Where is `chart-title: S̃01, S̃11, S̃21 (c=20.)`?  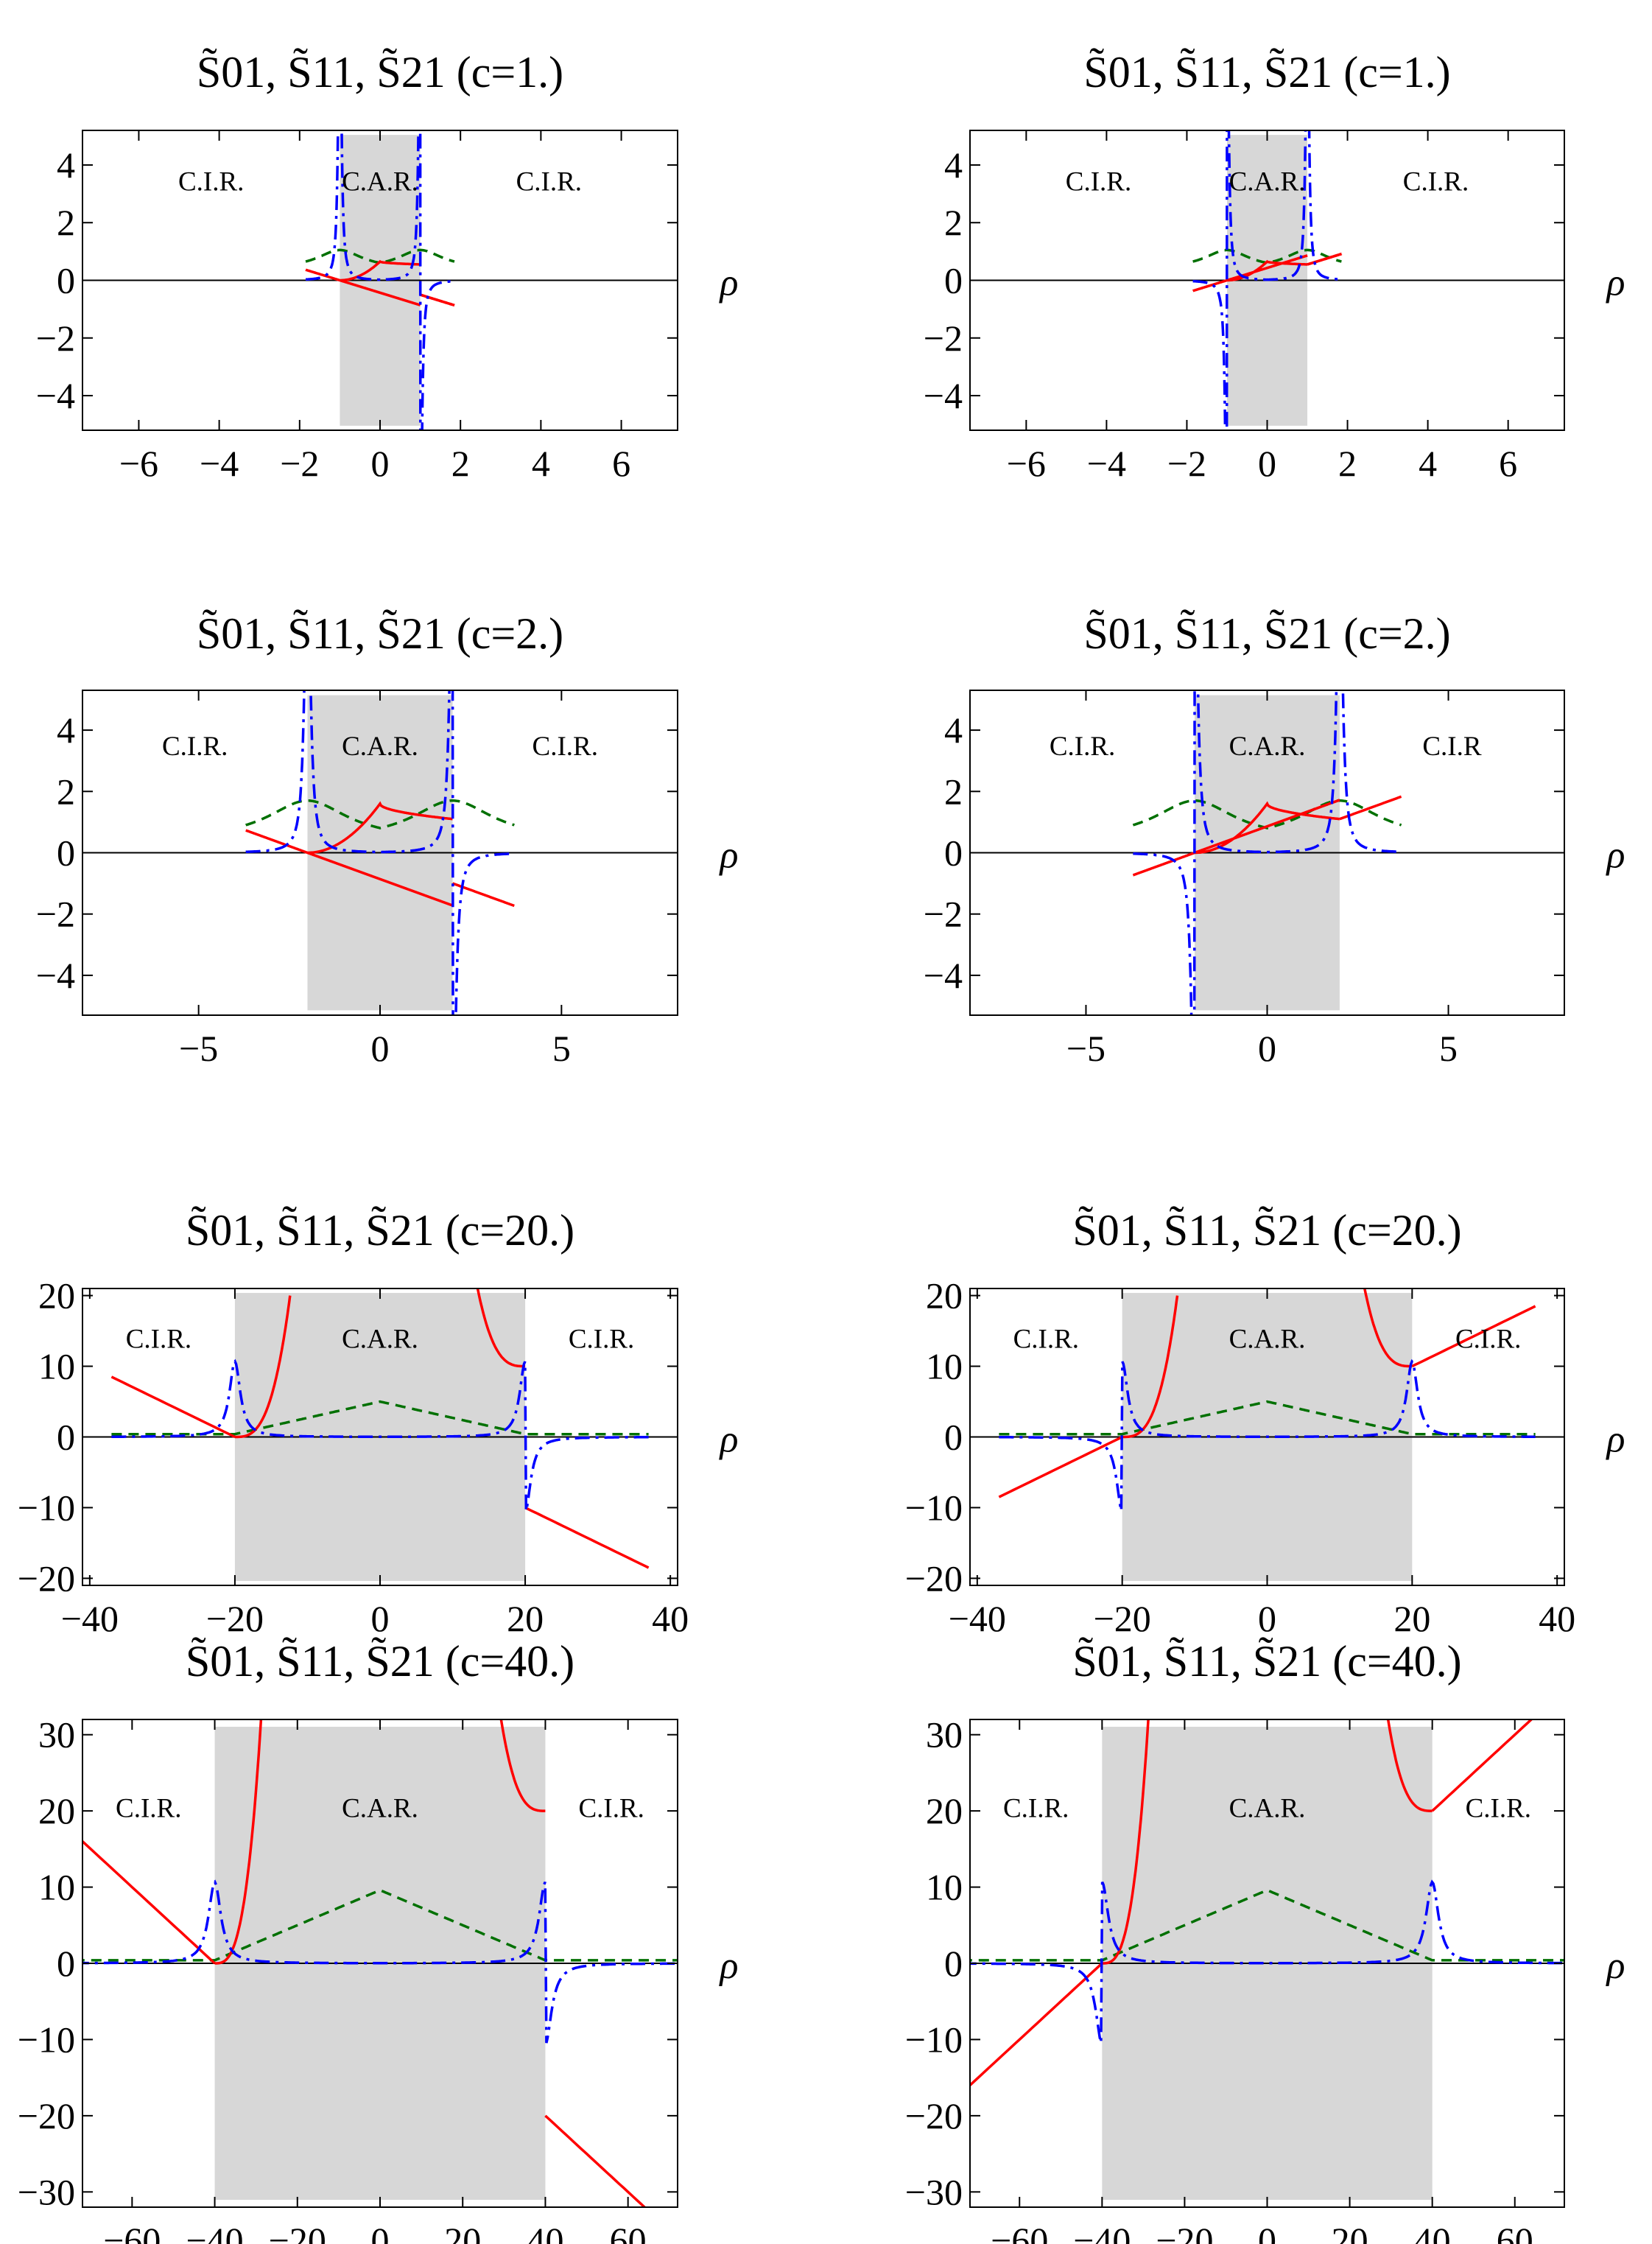 chart-title: S̃01, S̃11, S̃21 (c=20.) is located at coordinates (380, 1230).